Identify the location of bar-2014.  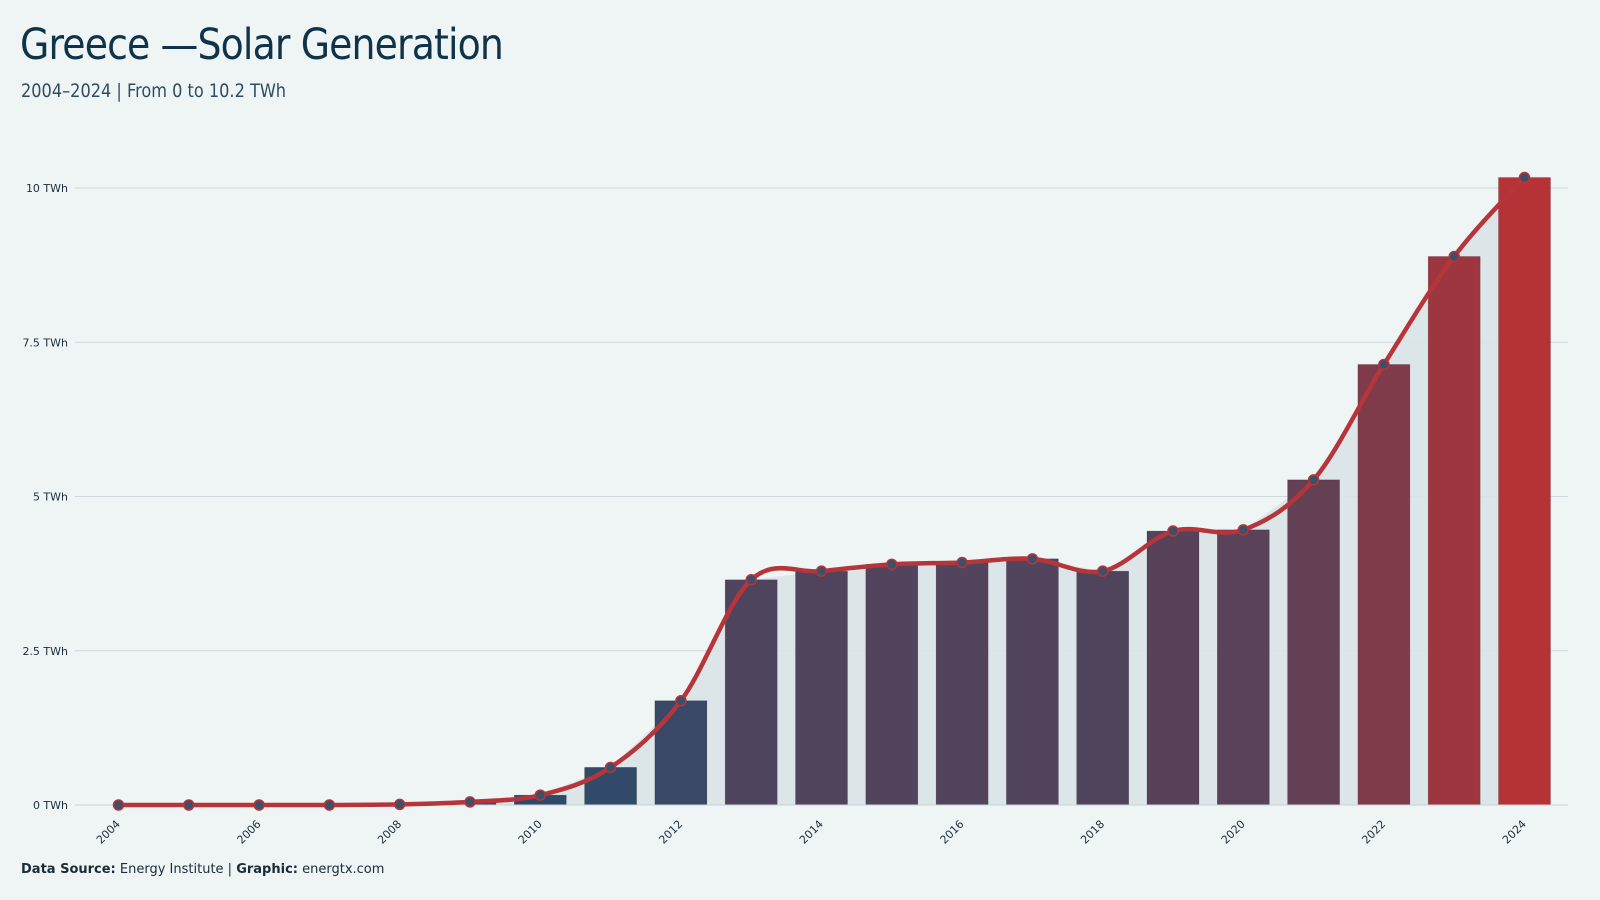
(821, 688).